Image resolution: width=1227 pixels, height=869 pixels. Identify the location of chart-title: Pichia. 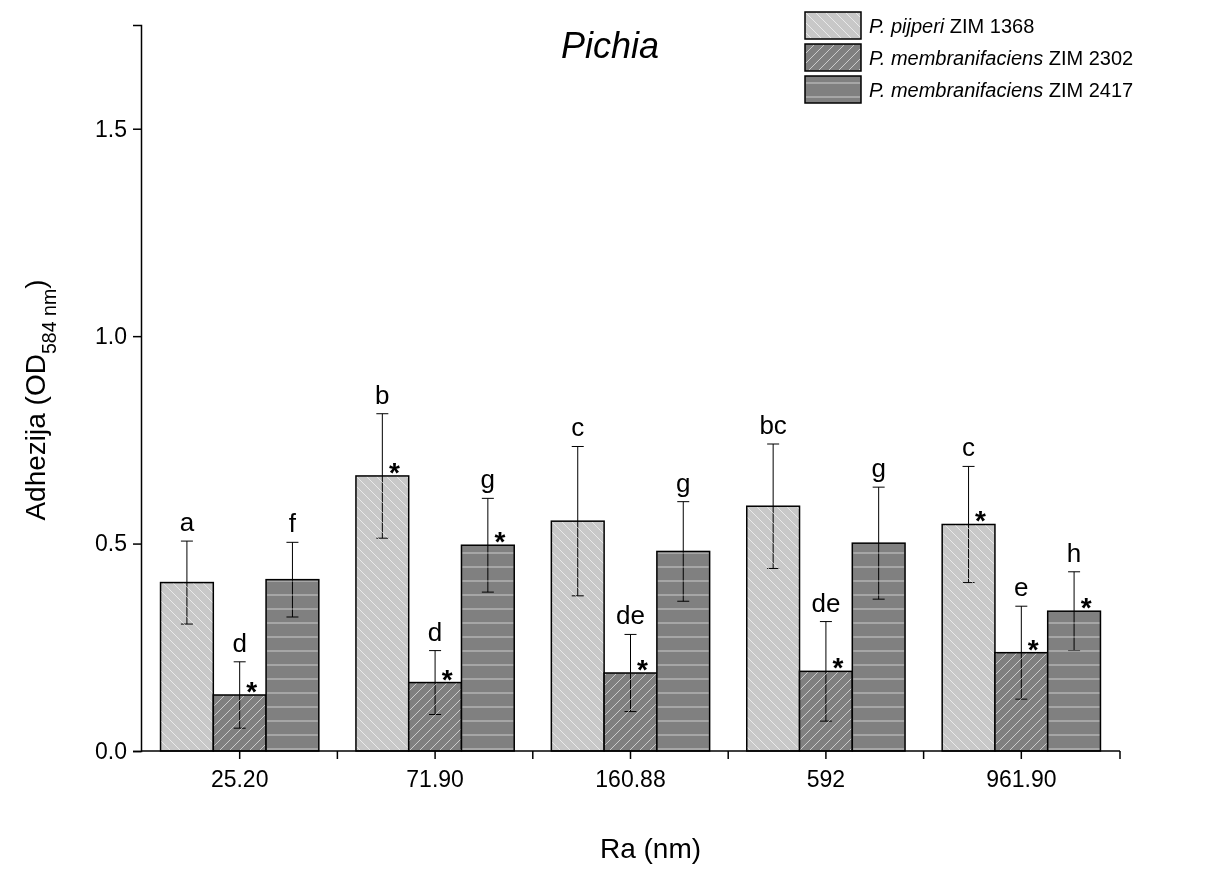
(610, 45).